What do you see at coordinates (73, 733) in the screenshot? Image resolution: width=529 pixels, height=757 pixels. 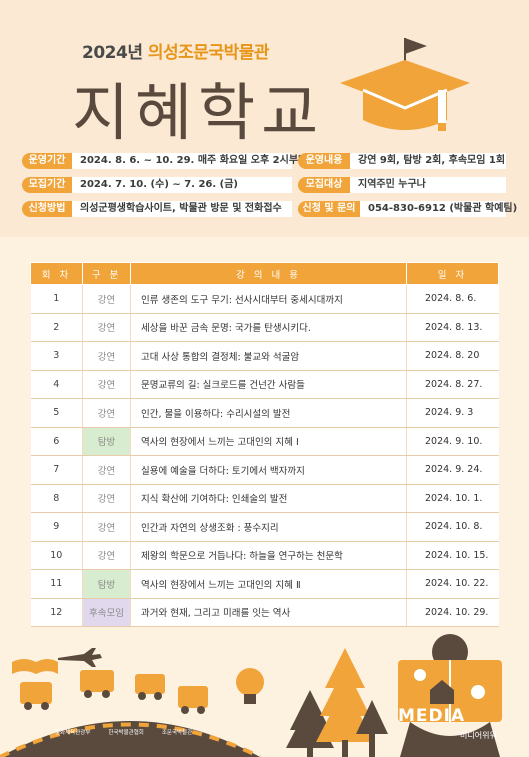 I see `logo-ministry: 문화체육관광부` at bounding box center [73, 733].